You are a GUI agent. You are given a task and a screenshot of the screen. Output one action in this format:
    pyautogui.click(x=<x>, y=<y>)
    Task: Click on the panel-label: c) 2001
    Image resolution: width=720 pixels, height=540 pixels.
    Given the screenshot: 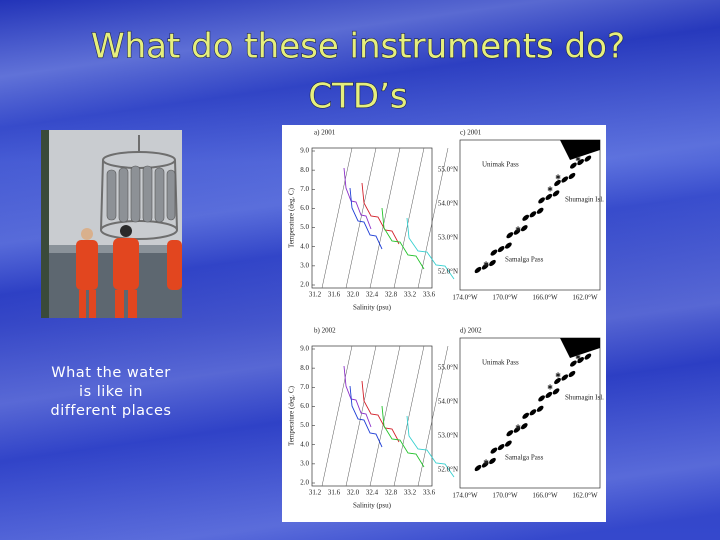 What is the action you would take?
    pyautogui.click(x=471, y=133)
    